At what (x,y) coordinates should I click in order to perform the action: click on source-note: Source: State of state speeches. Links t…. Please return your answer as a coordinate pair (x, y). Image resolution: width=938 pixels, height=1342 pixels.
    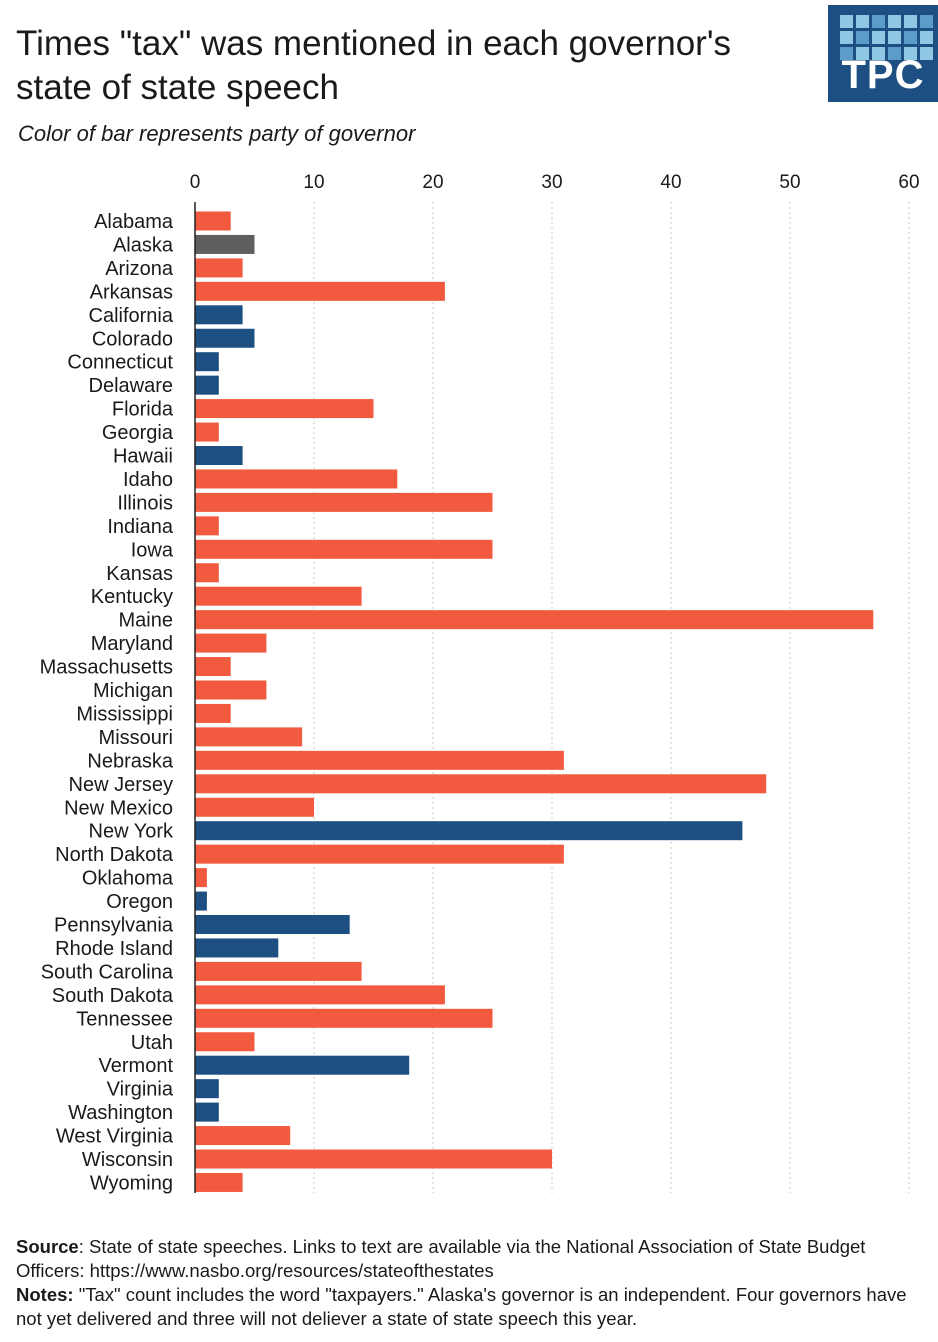
    Looking at the image, I should click on (468, 1259).